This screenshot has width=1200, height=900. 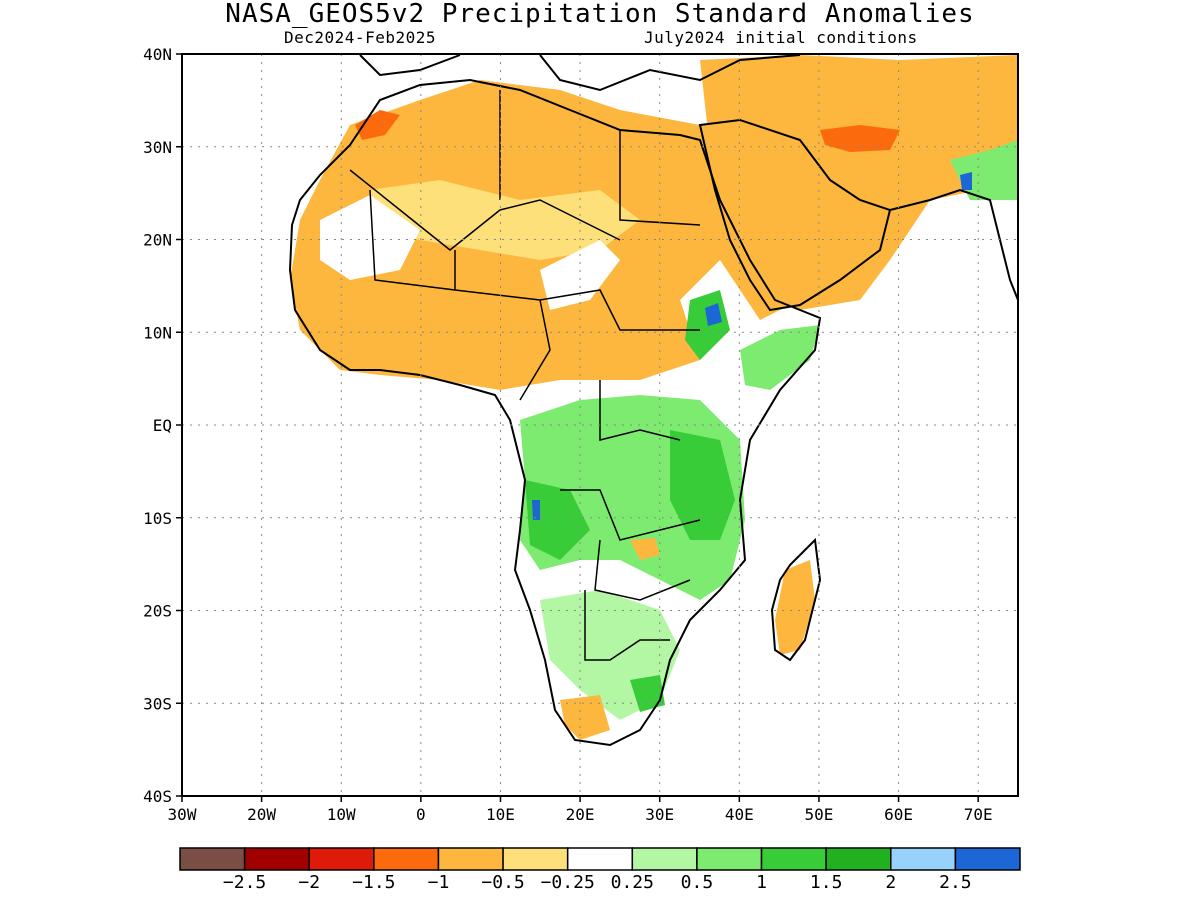 I want to click on lon-tick-label: 20W, so click(x=261, y=814).